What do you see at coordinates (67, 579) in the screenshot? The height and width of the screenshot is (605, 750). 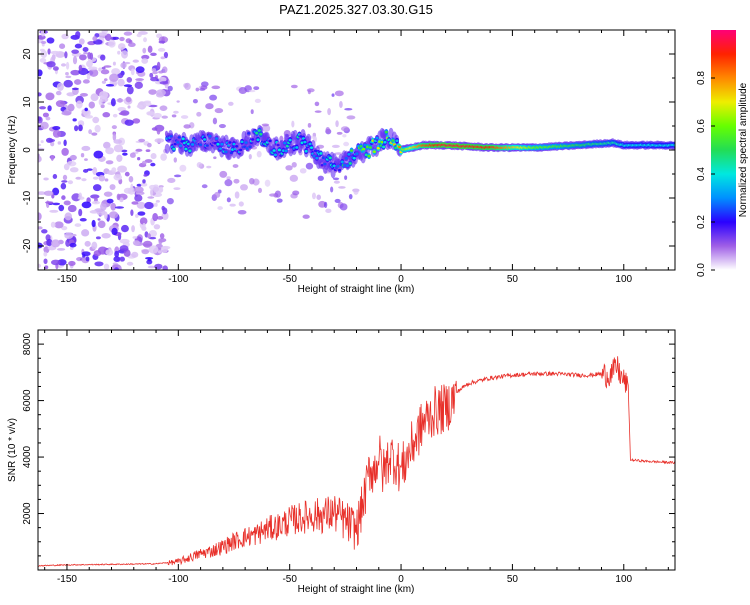 I see `x-tick-label: -150` at bounding box center [67, 579].